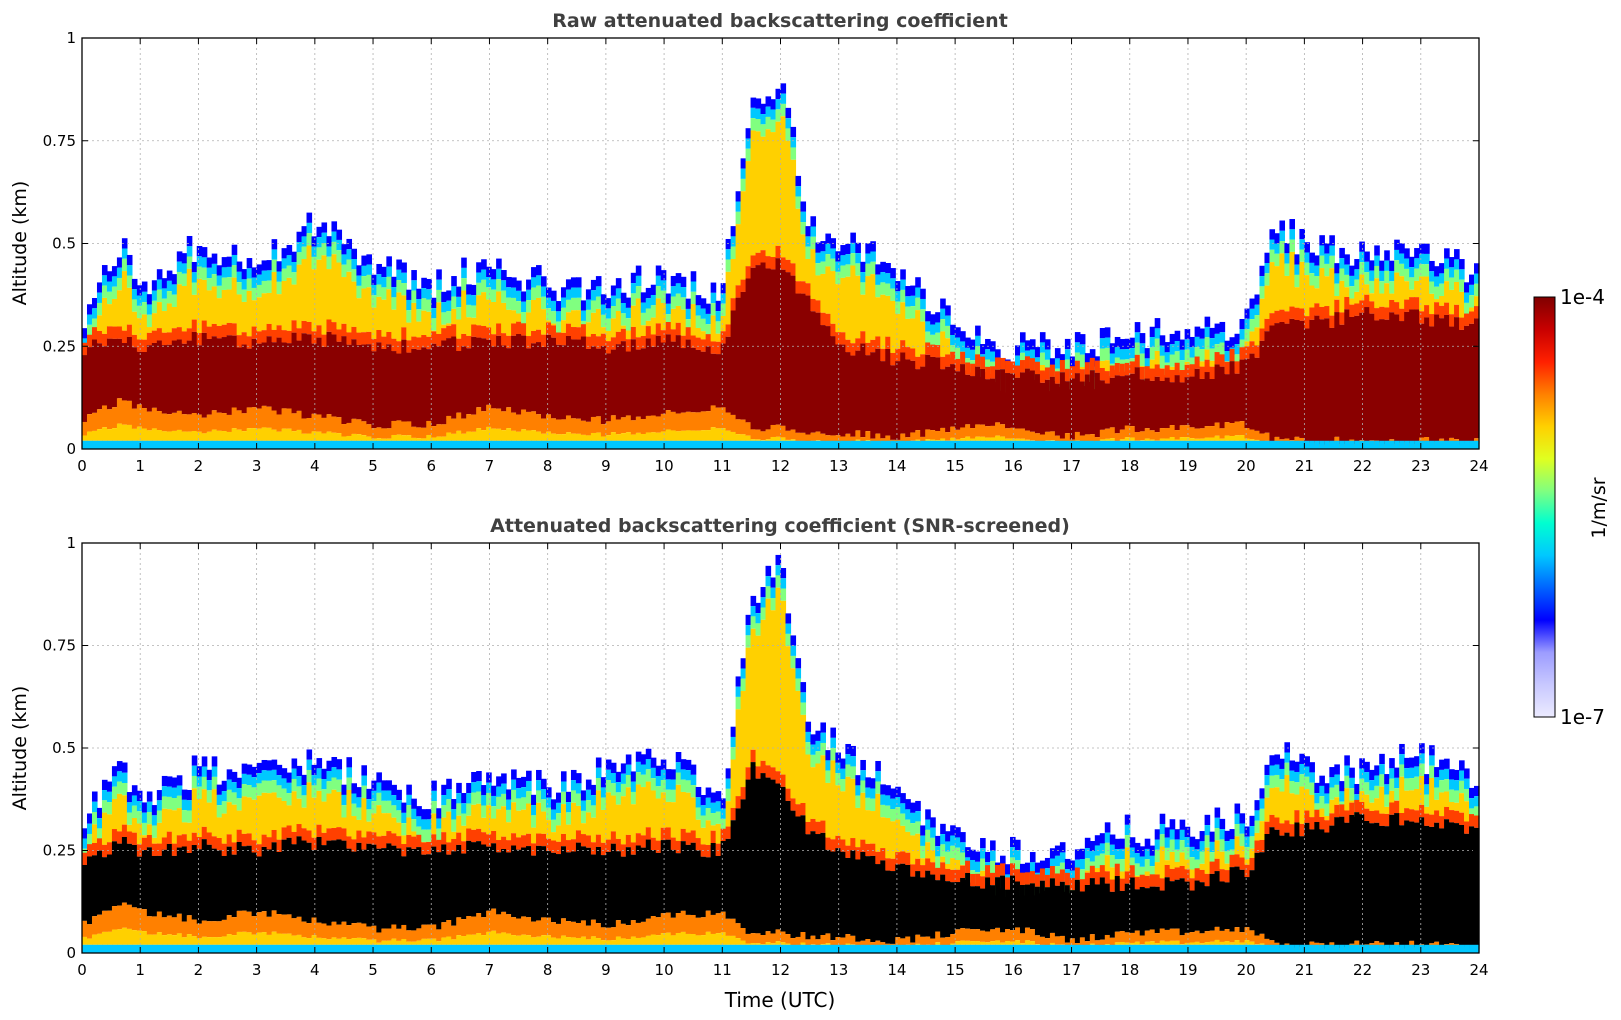 The width and height of the screenshot is (1621, 1020). Describe the element at coordinates (1582, 717) in the screenshot. I see `colorbar-min-label: 1e-7` at that location.